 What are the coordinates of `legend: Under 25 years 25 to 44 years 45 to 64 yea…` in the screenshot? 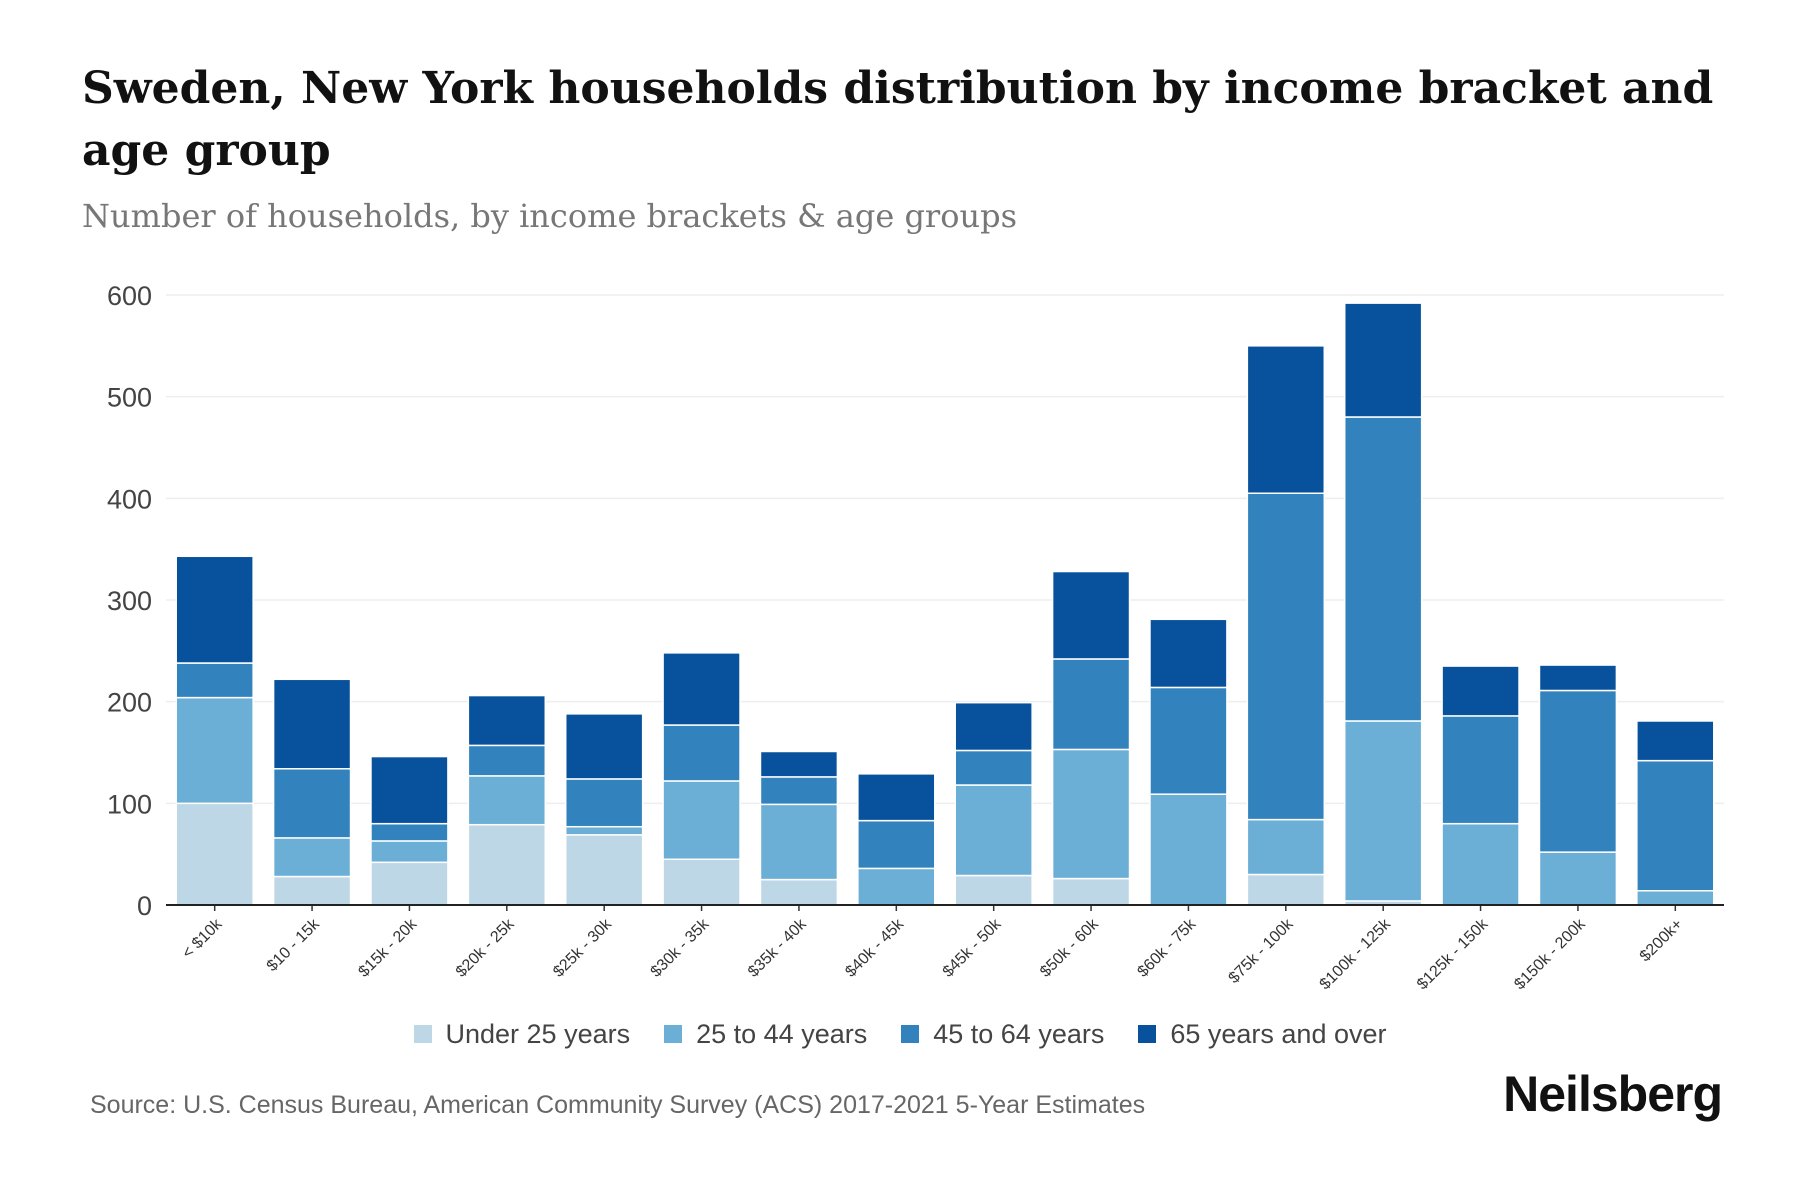 It's located at (900, 1034).